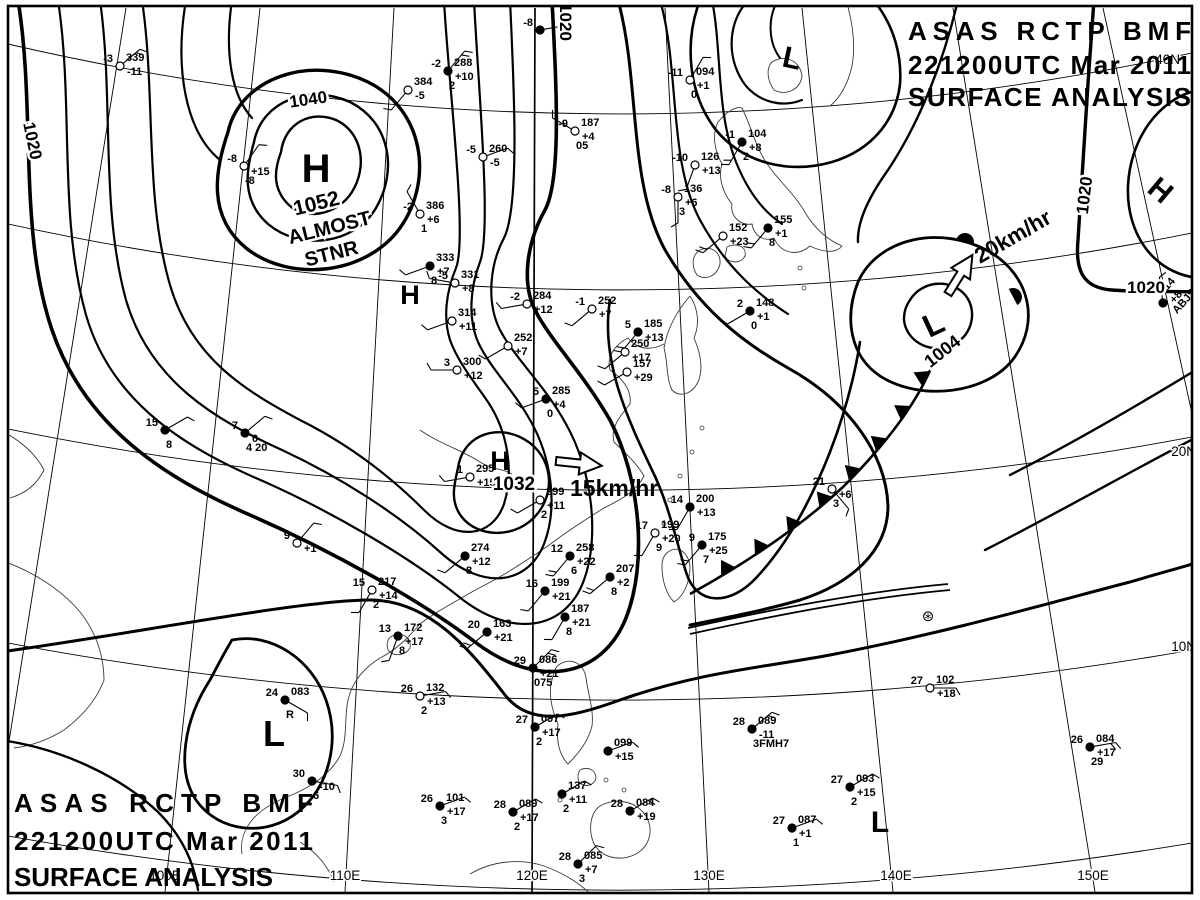  What do you see at coordinates (705, 72) in the screenshot?
I see `station-pressure: 094` at bounding box center [705, 72].